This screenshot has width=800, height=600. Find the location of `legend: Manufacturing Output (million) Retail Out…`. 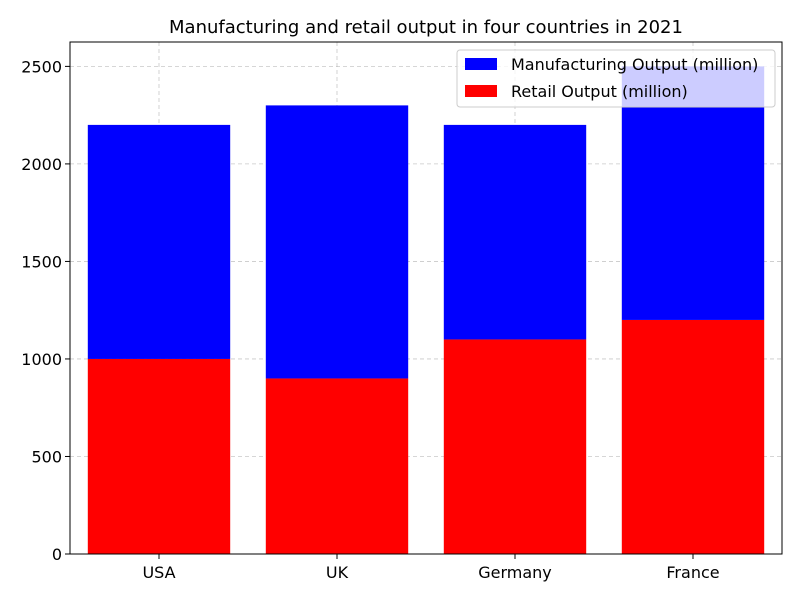

legend: Manufacturing Output (million) Retail Out… is located at coordinates (616, 78).